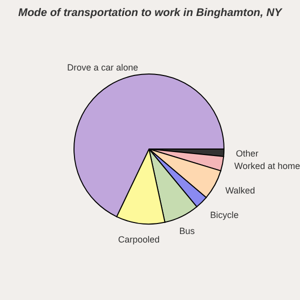 The image size is (300, 300). What do you see at coordinates (151, 13) in the screenshot?
I see `chart-title: Mode of transportation to work in Binghamton, NY` at bounding box center [151, 13].